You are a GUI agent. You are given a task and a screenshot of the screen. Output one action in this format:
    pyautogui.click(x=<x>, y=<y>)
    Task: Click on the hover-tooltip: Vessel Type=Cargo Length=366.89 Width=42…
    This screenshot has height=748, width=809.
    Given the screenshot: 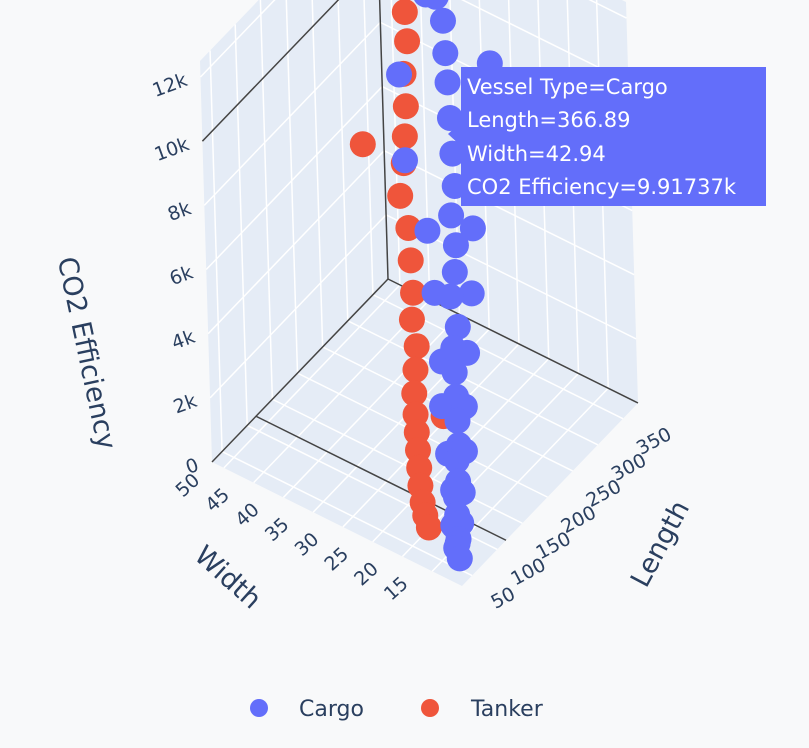 What is the action you would take?
    pyautogui.click(x=607, y=136)
    